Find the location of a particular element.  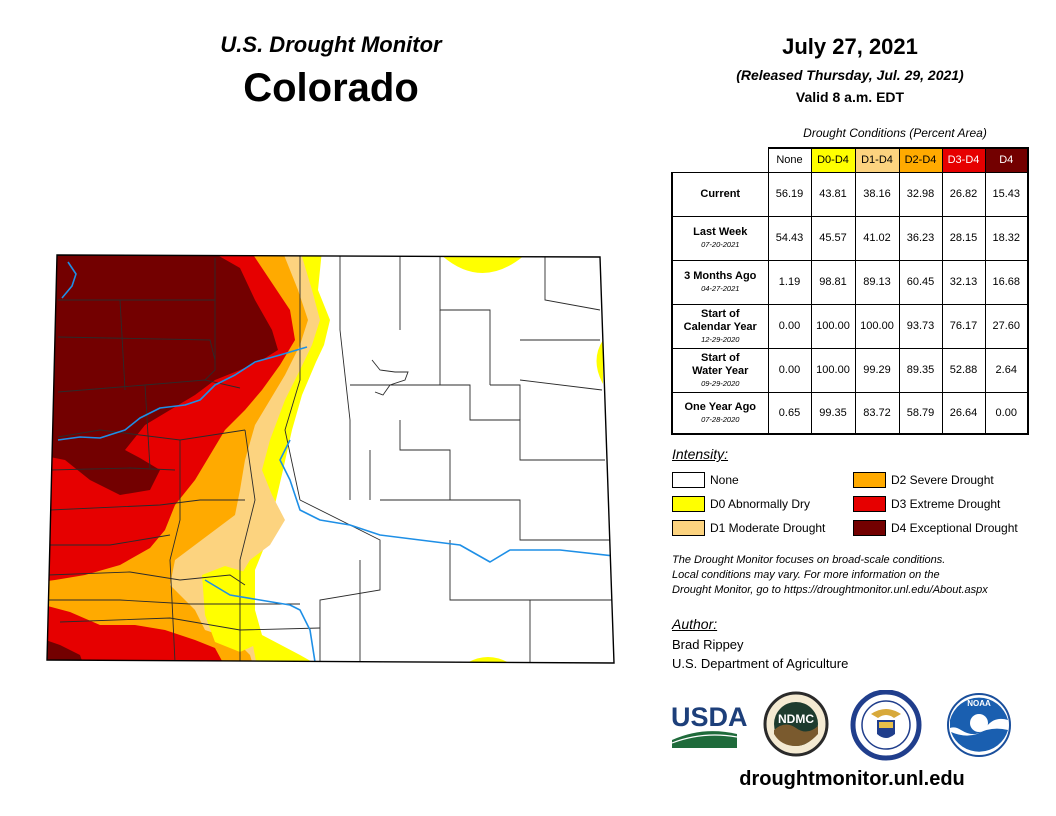

row-label-cell: Start of Calendar Year 12-29-2020 is located at coordinates (720, 326).